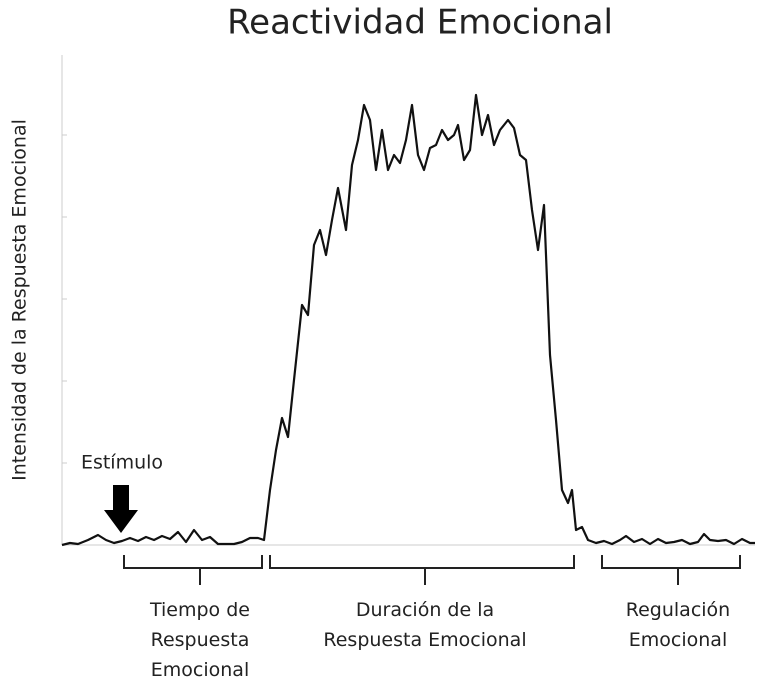 This screenshot has width=768, height=684. What do you see at coordinates (420, 23) in the screenshot?
I see `chart-title: Reactividad Emocional` at bounding box center [420, 23].